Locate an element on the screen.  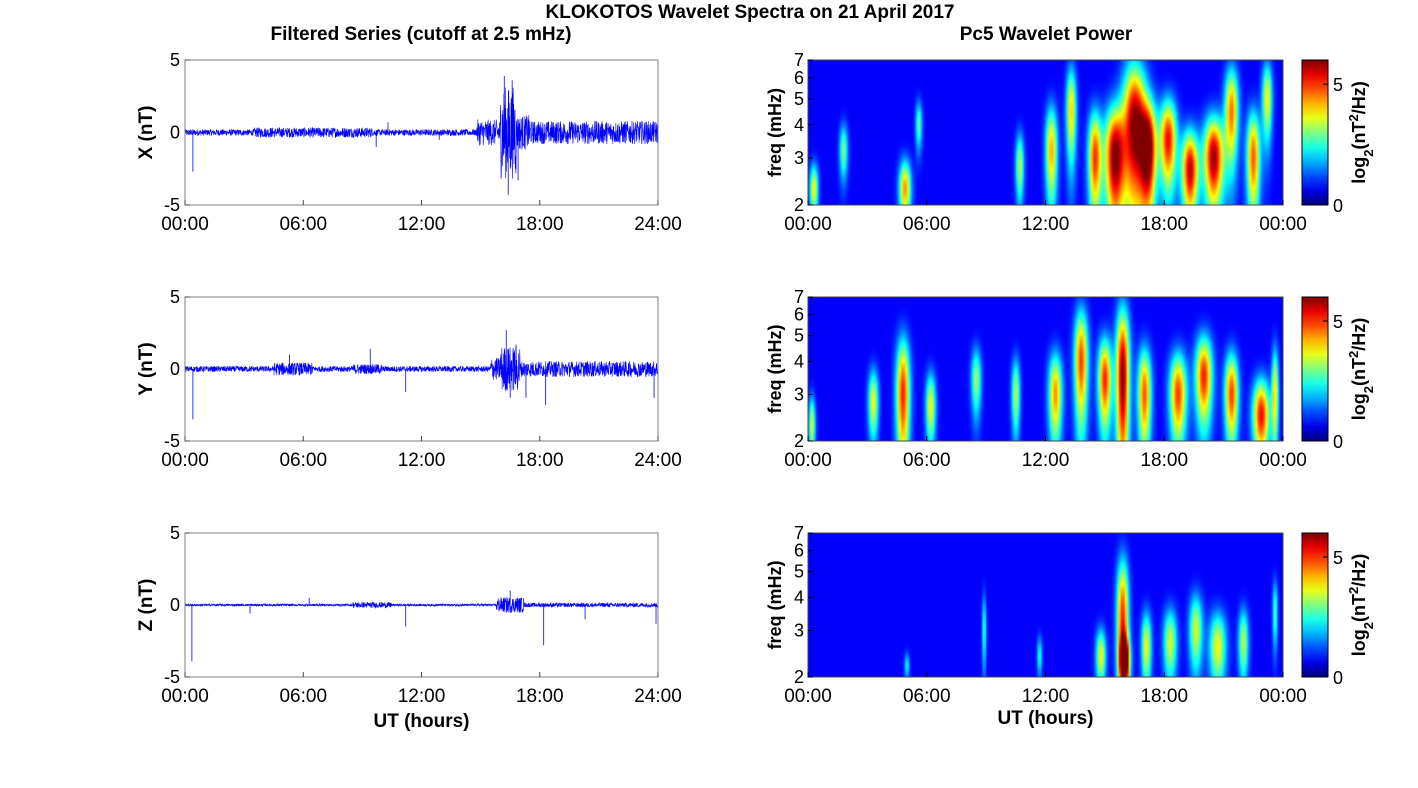
y-axis-label: Y (nT) is located at coordinates (146, 368).